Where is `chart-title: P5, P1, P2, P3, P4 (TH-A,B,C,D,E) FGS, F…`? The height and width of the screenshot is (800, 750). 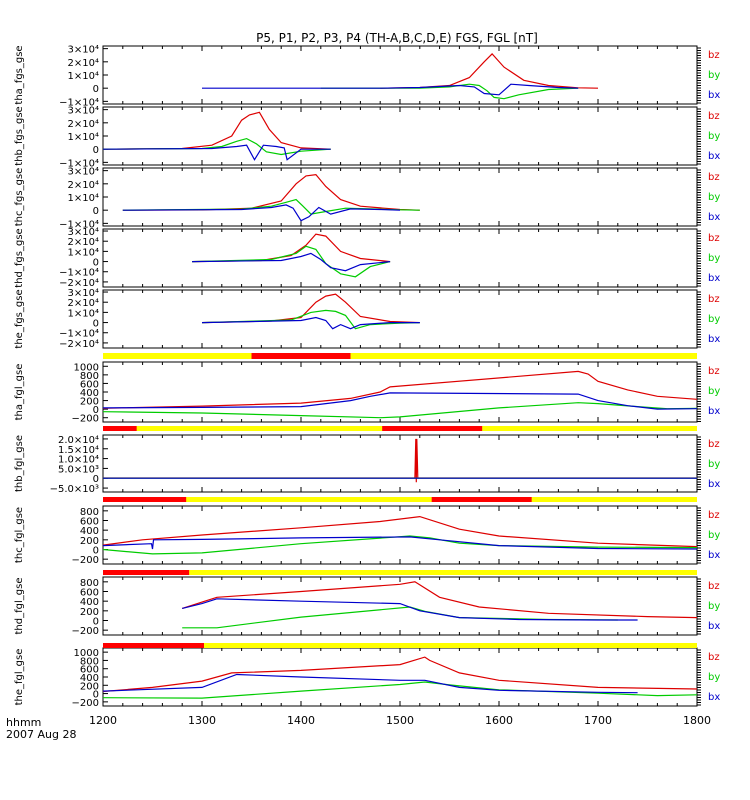
chart-title: P5, P1, P2, P3, P4 (TH-A,B,C,D,E) FGS, F… is located at coordinates (397, 38).